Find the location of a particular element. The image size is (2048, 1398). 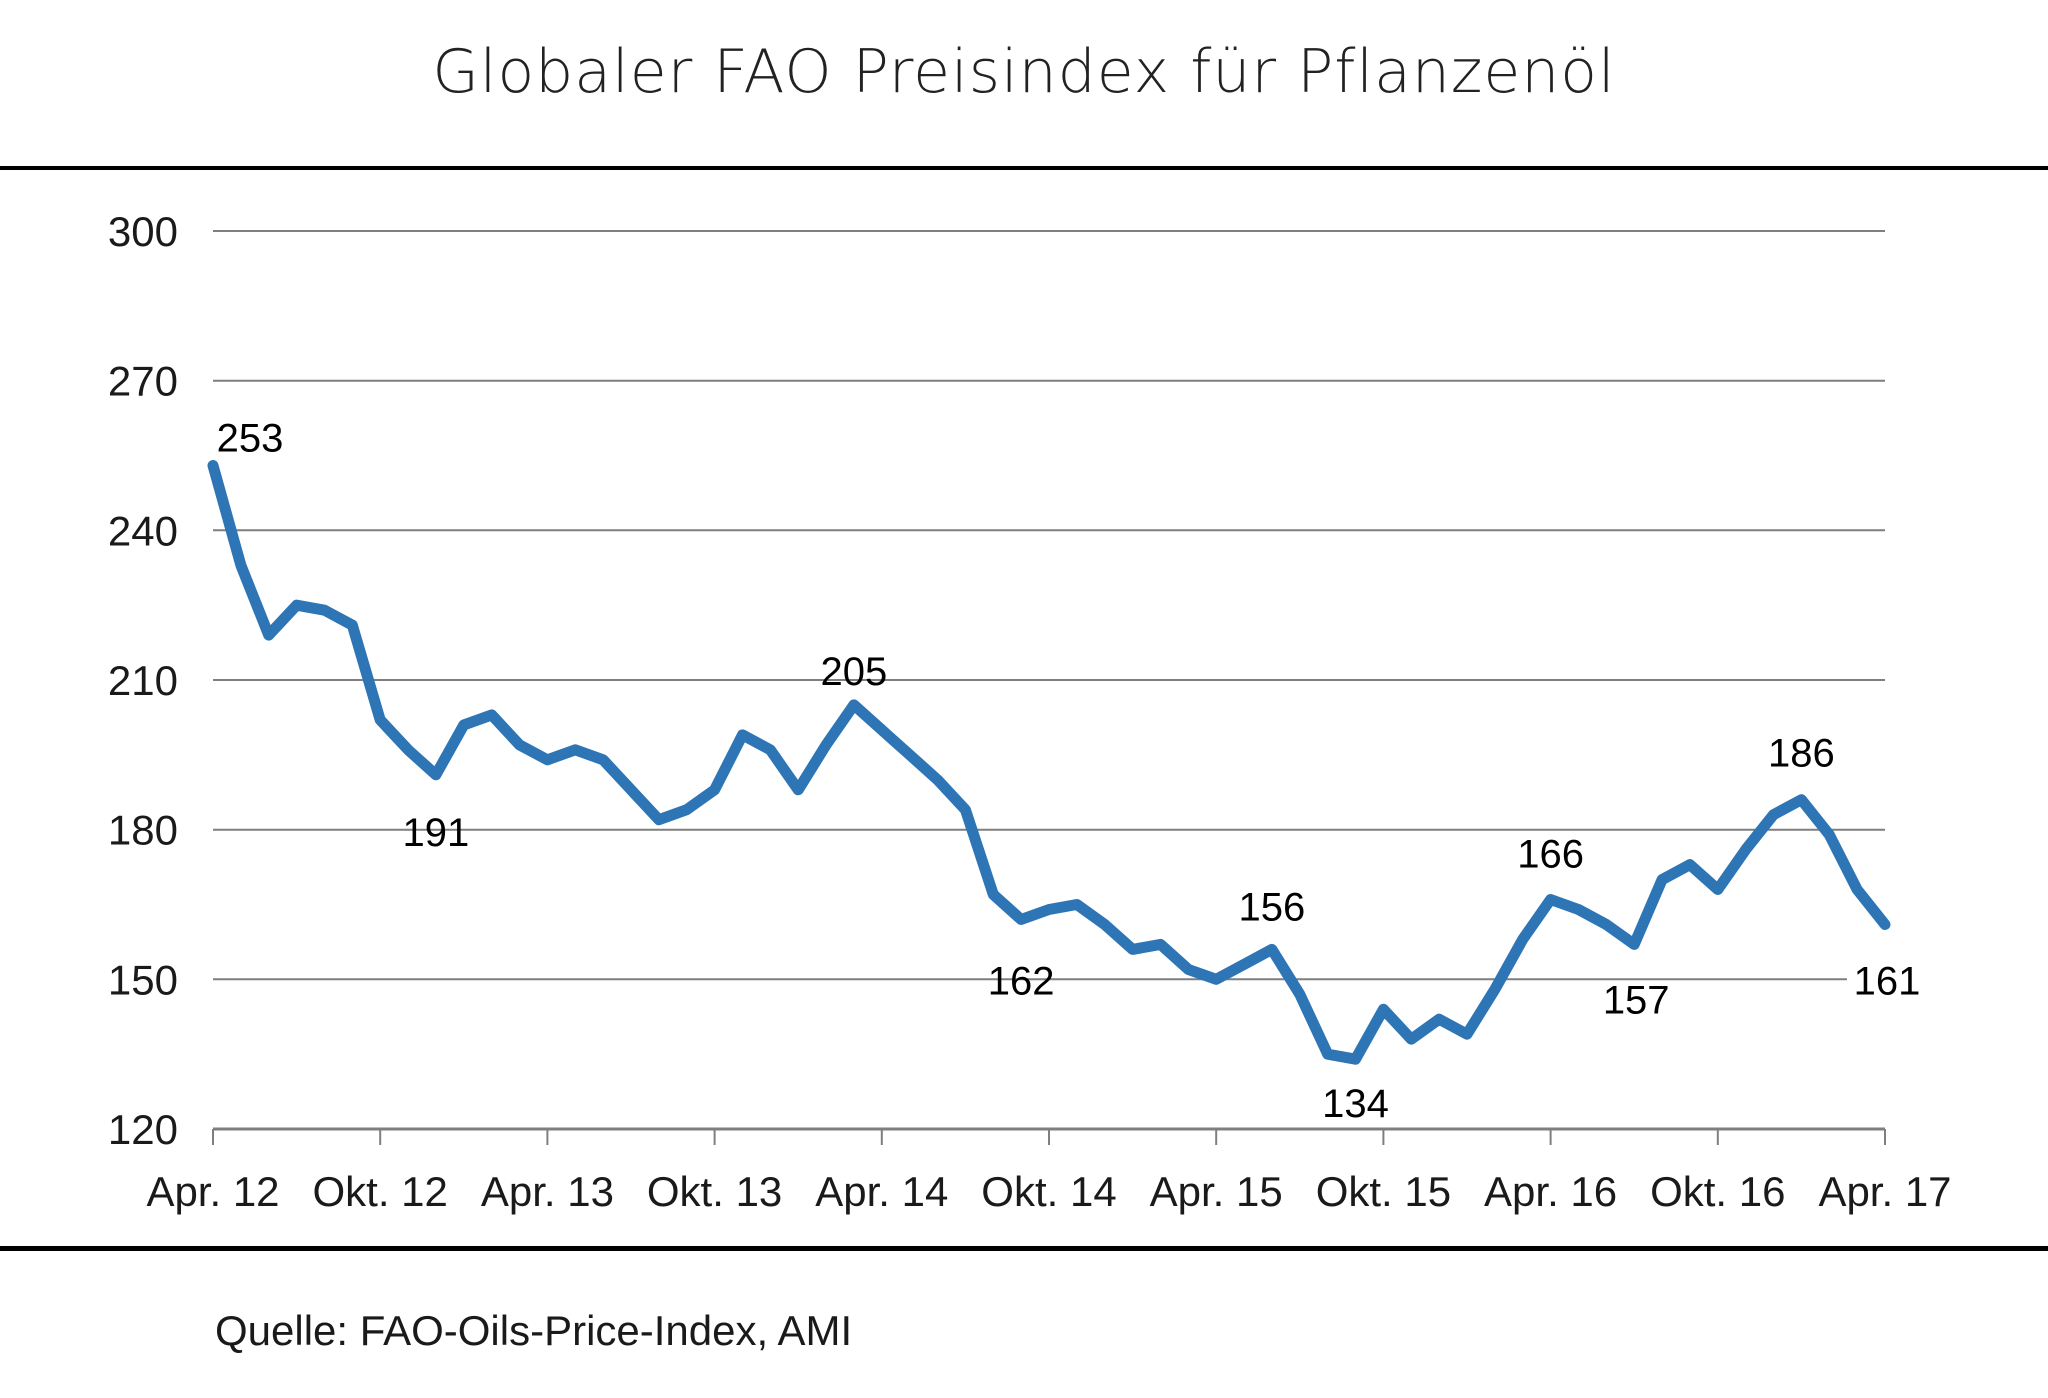

data-label: 162 is located at coordinates (1021, 982).